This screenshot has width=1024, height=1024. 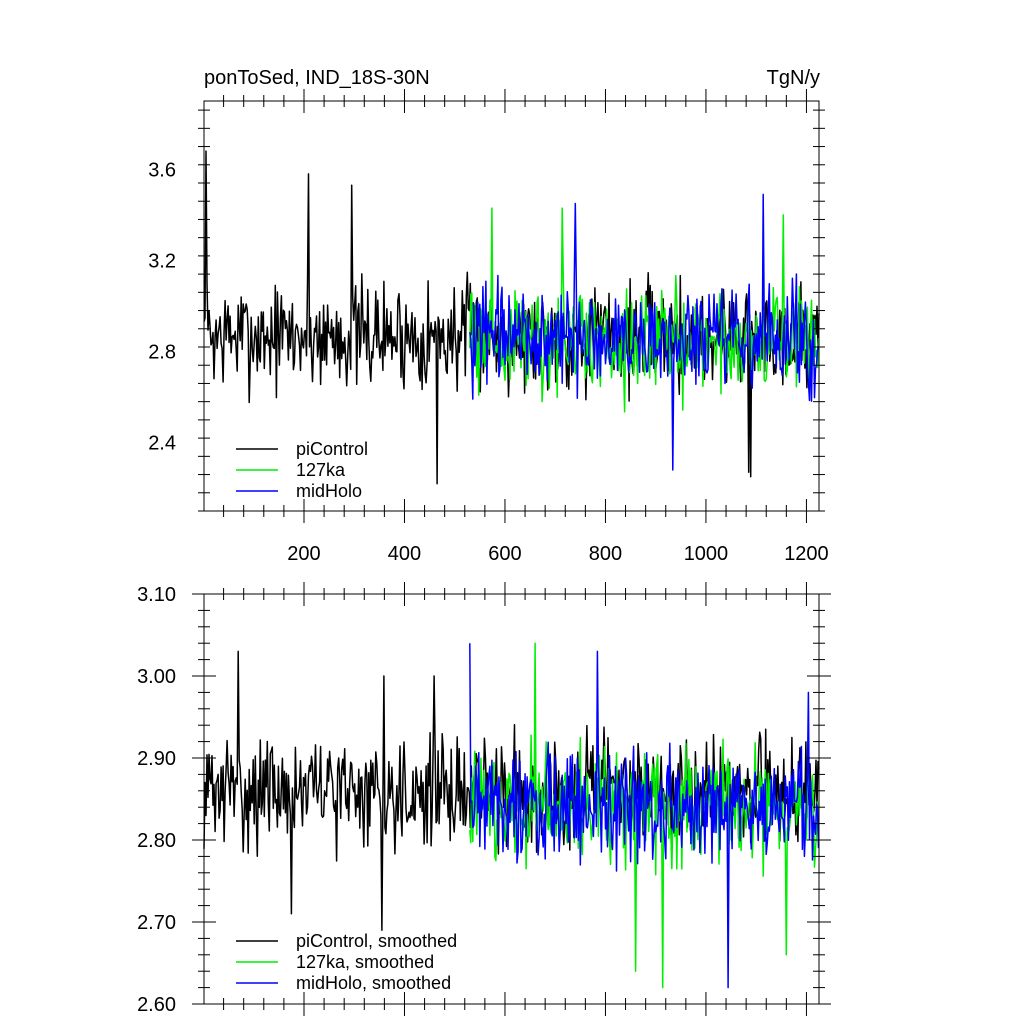 I want to click on y-tick-label: 2.8, so click(x=162, y=353).